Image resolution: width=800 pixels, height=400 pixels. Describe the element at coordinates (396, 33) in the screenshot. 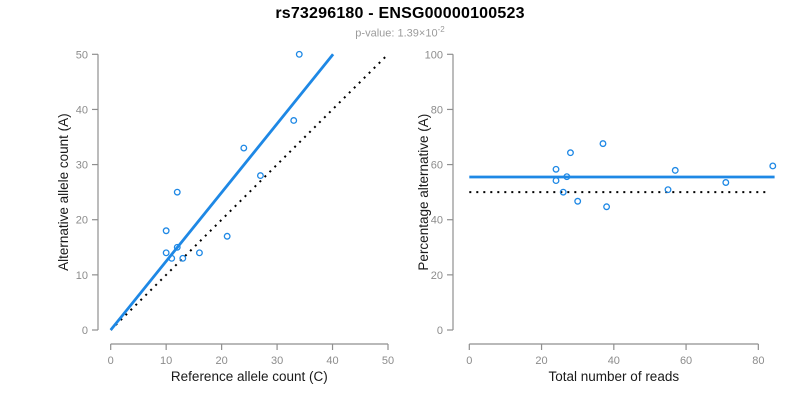

I see `pvalue-label: p-value: 1.39×10` at that location.